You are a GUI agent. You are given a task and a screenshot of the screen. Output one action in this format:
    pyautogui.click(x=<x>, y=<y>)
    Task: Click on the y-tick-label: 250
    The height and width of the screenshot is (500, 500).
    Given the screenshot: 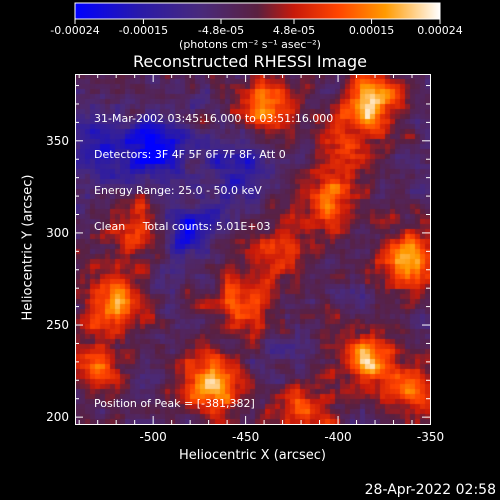 What is the action you would take?
    pyautogui.click(x=57, y=325)
    